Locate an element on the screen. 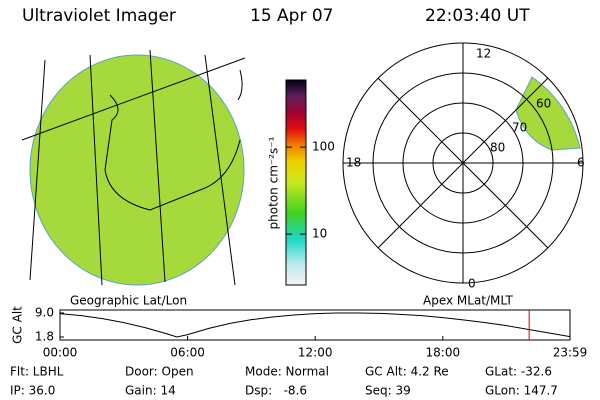 The width and height of the screenshot is (600, 400). status-field: GLat: -32.6 is located at coordinates (518, 372).